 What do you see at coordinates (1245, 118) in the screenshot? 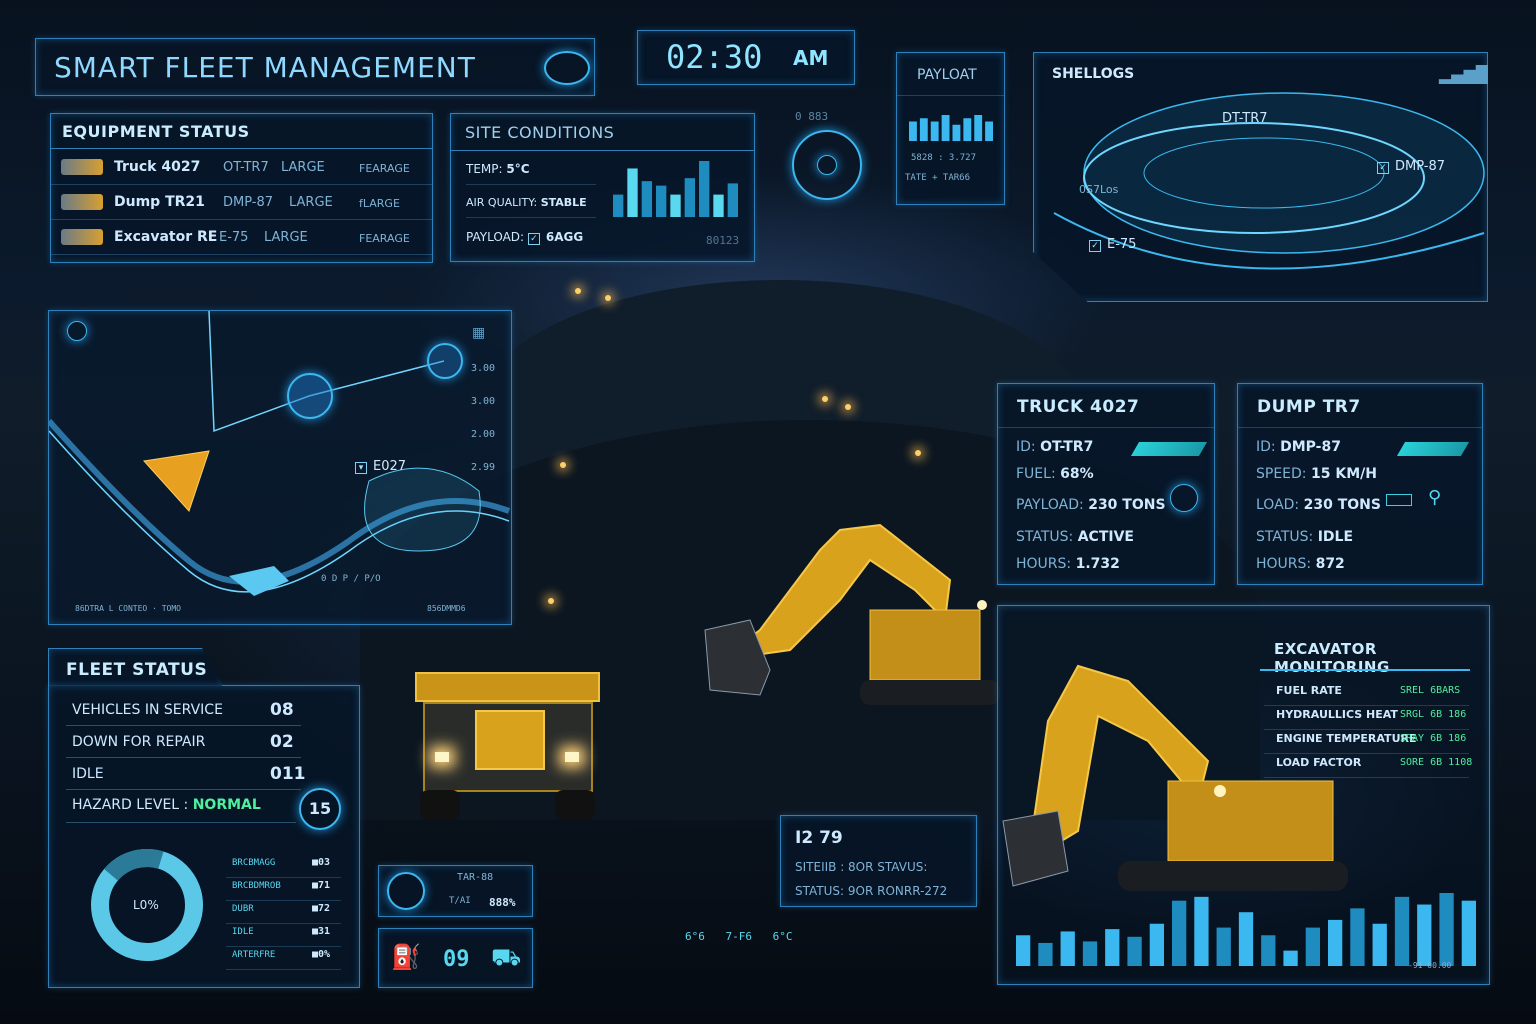
I see `terrain-label-dt-tr7: DT-TR7` at bounding box center [1245, 118].